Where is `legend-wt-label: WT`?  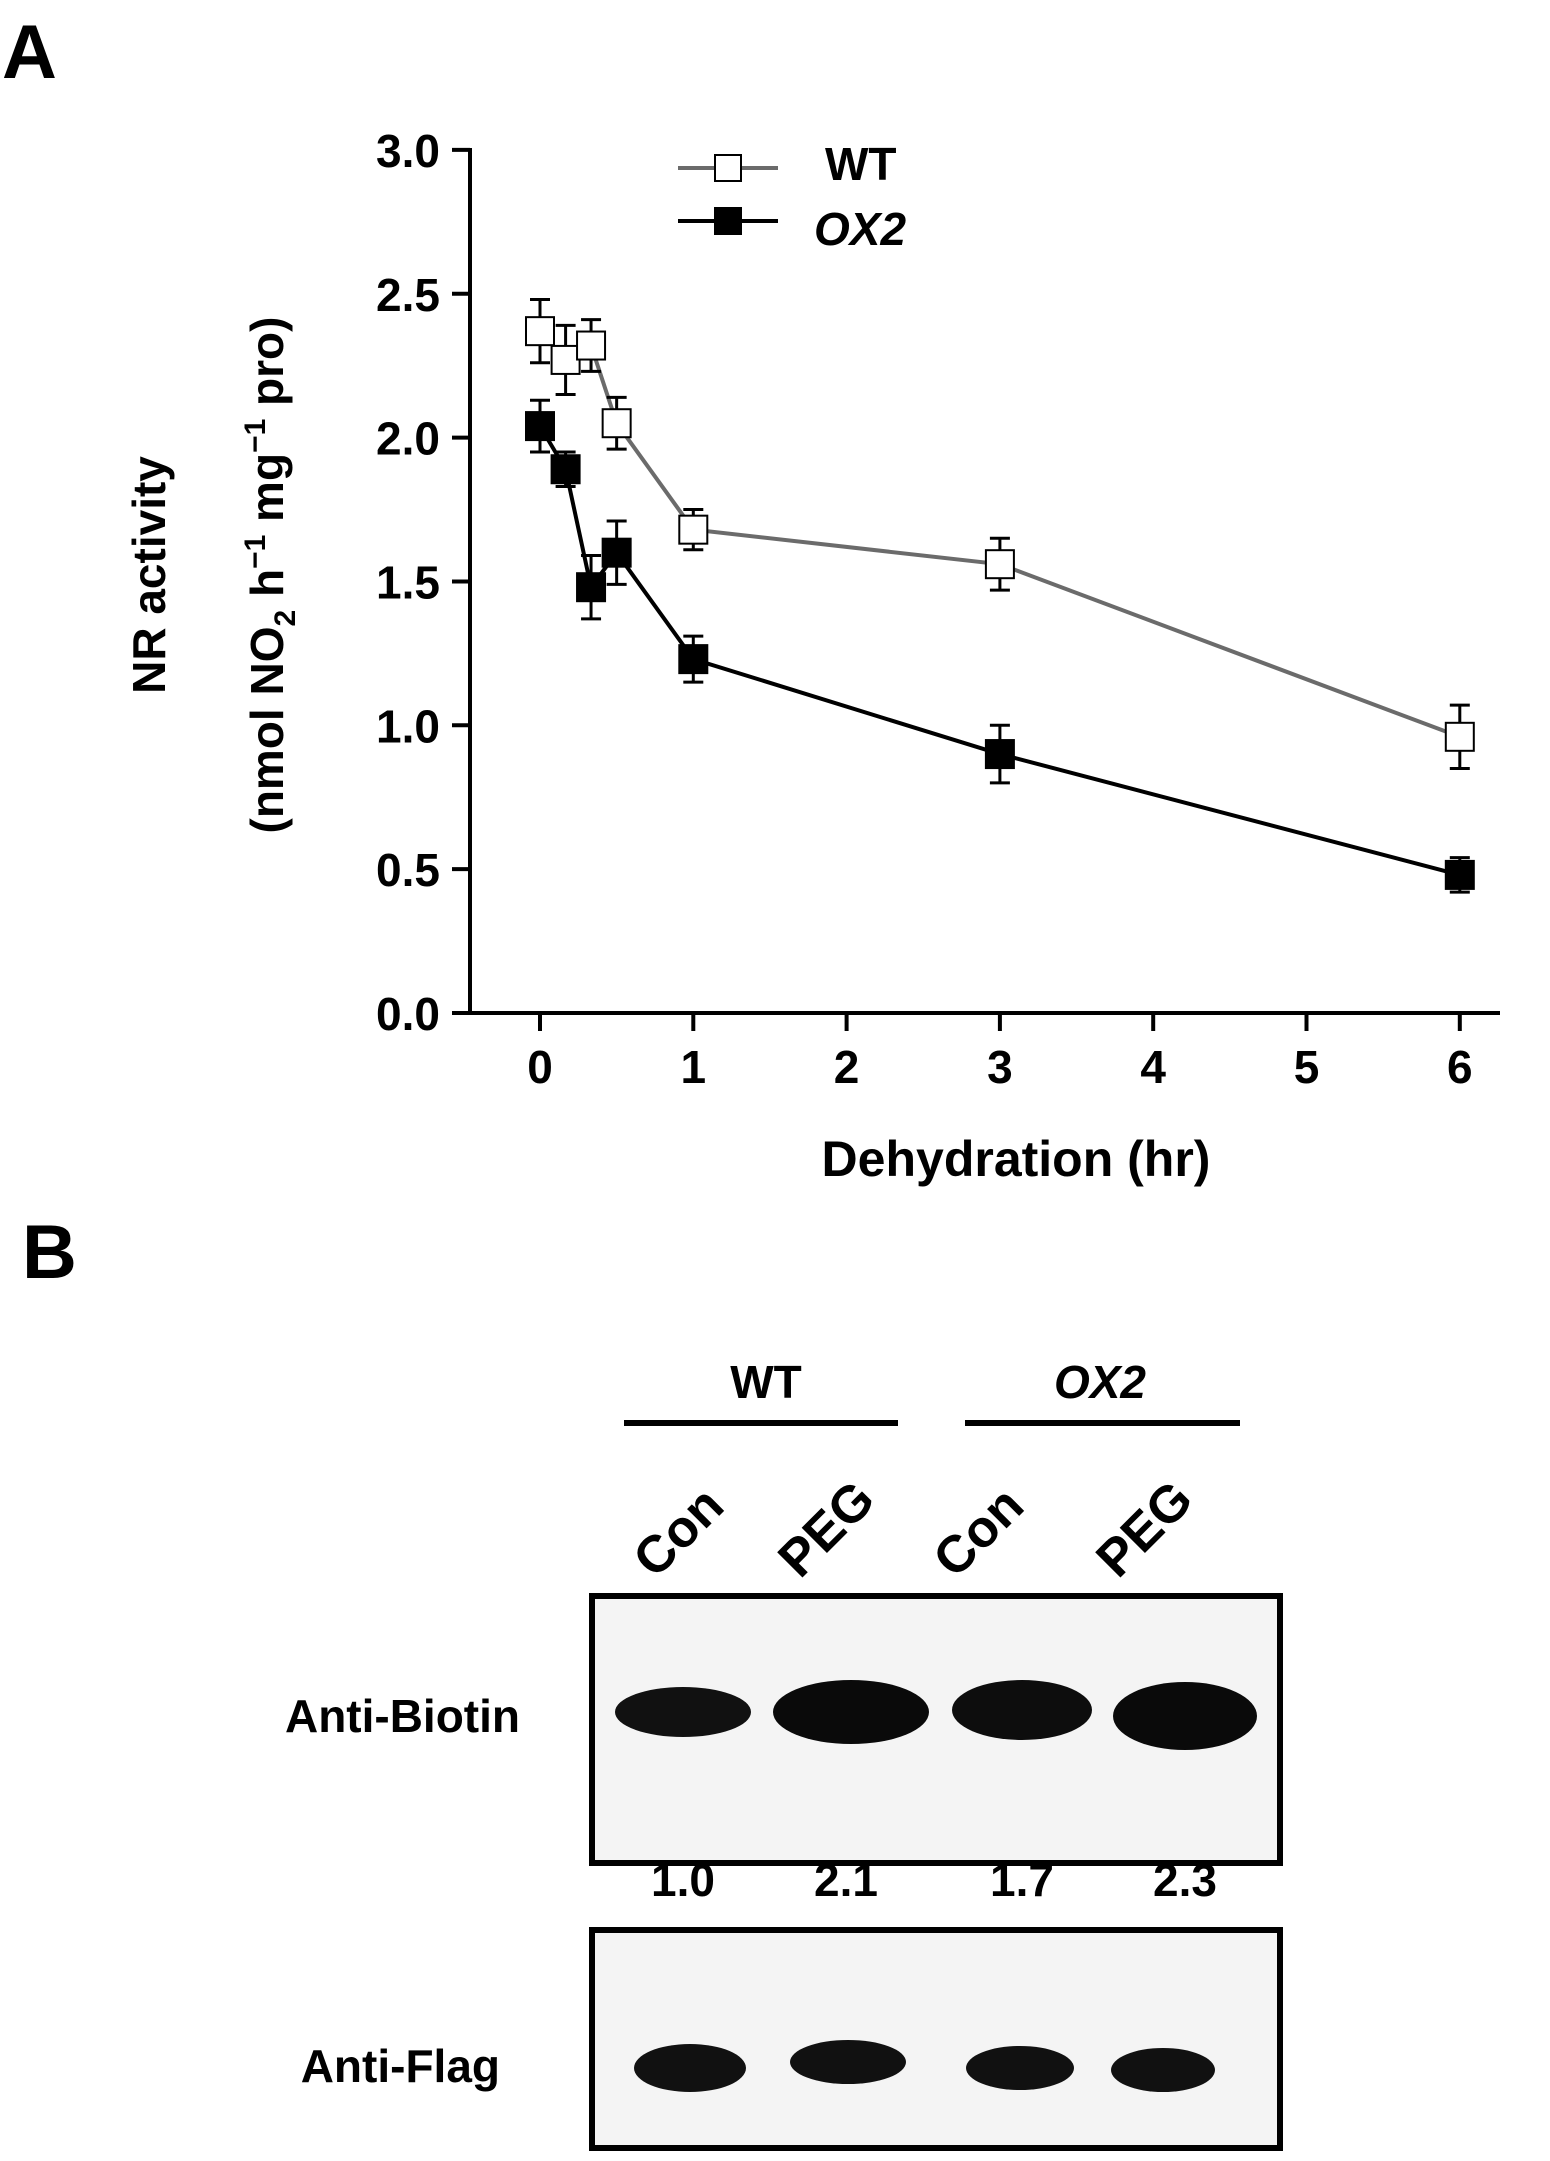
legend-wt-label: WT is located at coordinates (861, 164).